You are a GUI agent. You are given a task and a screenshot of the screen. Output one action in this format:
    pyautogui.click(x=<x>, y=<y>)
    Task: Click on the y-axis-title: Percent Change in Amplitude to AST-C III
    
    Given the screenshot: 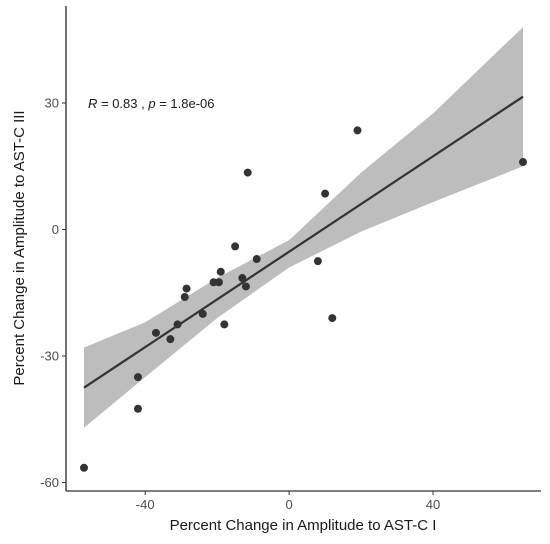 What is the action you would take?
    pyautogui.click(x=19, y=247)
    